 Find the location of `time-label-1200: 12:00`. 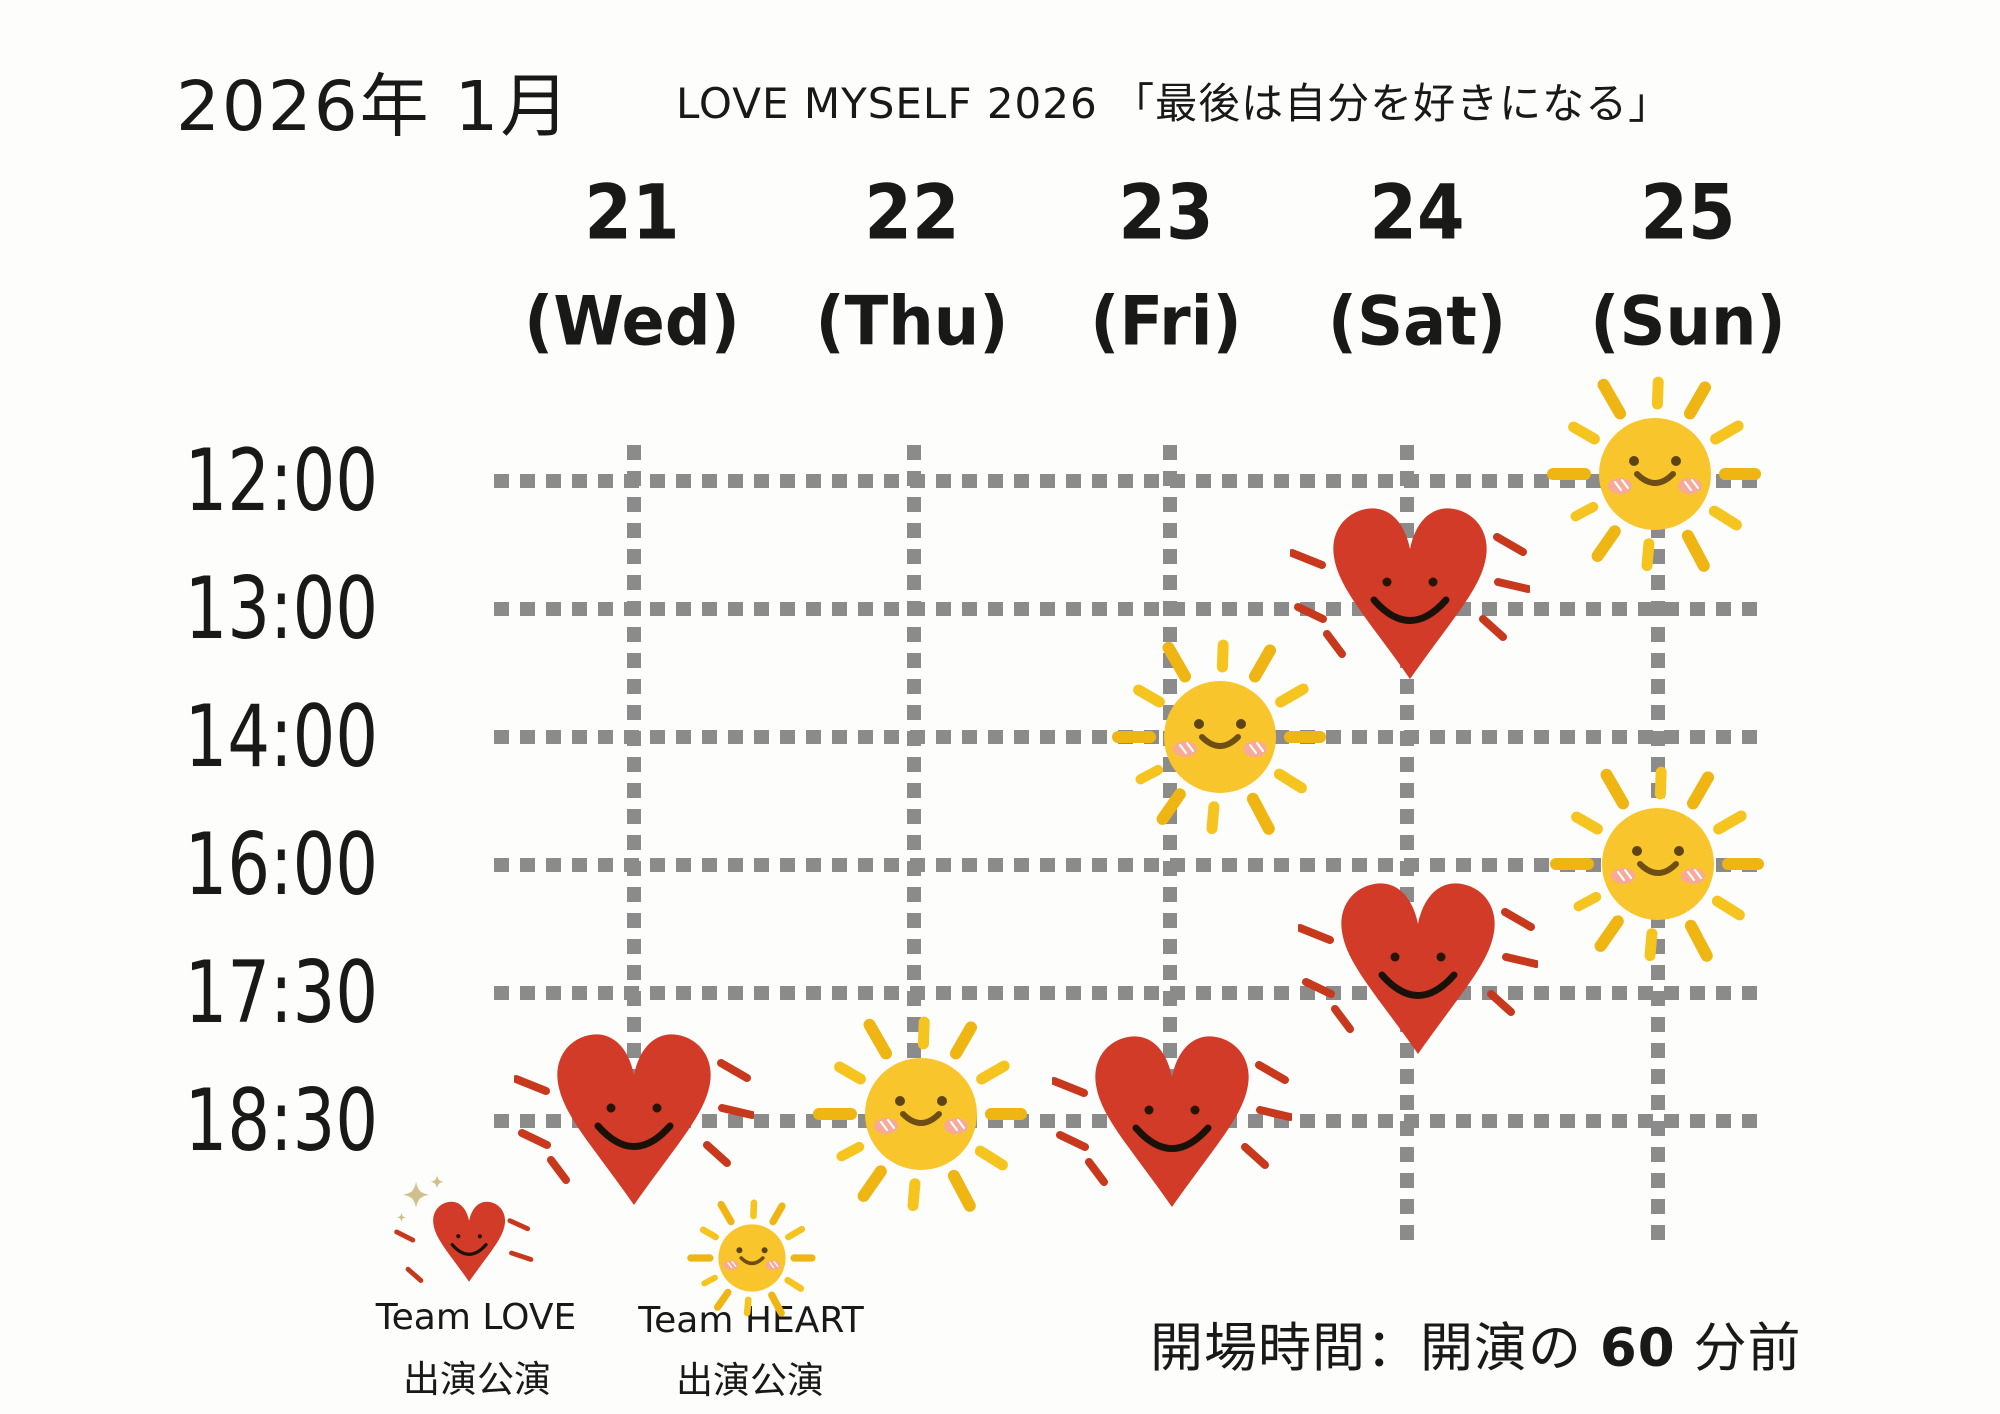

time-label-1200: 12:00 is located at coordinates (281, 481).